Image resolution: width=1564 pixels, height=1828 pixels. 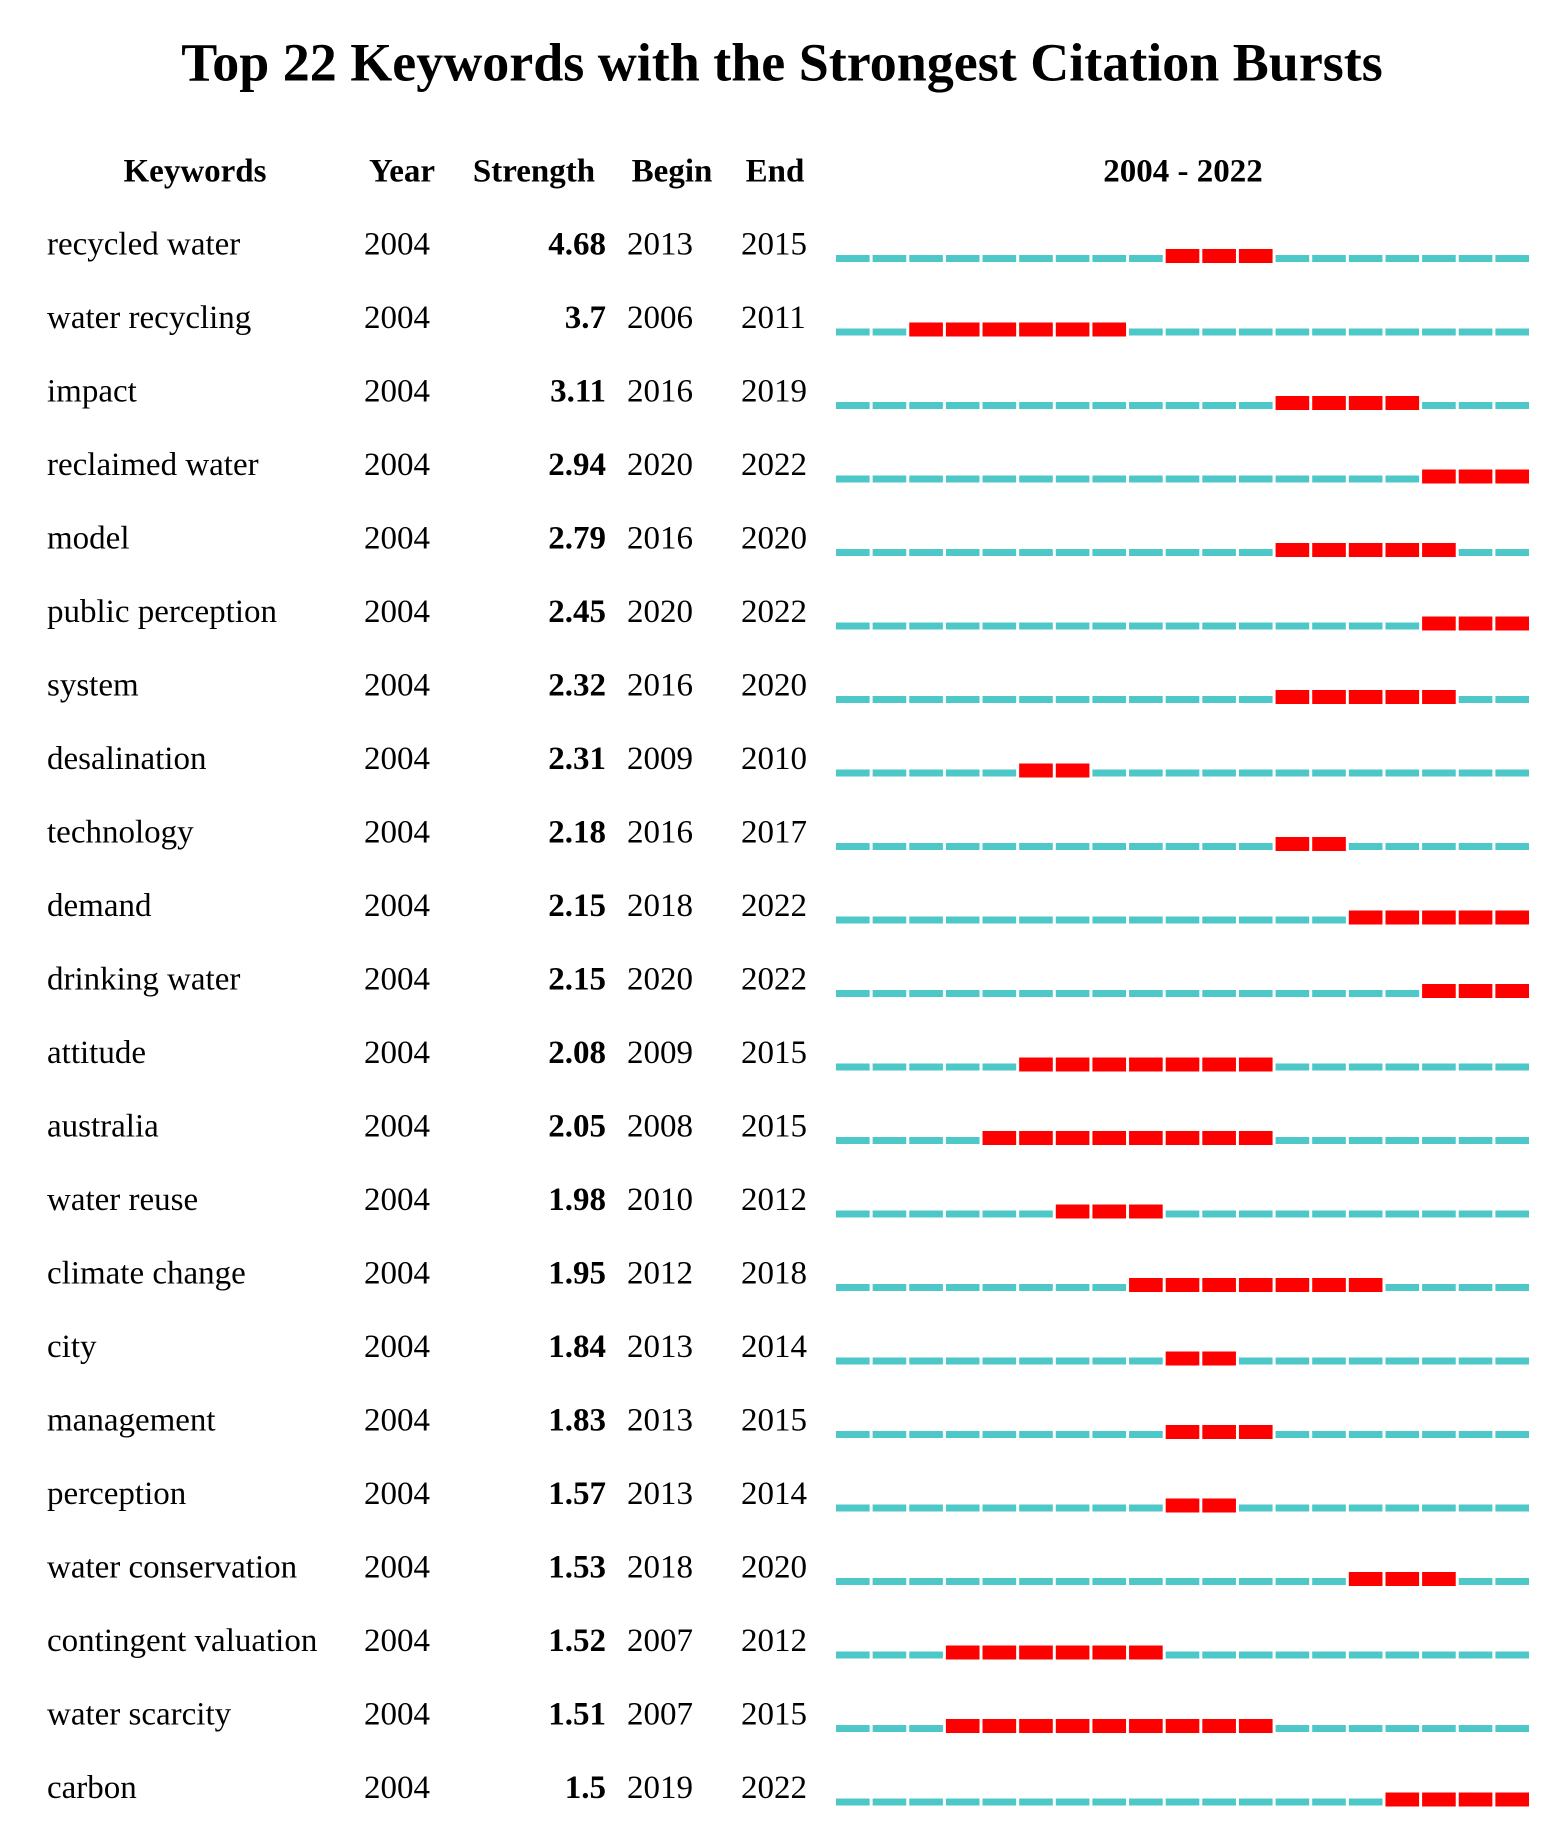 I want to click on begin: 2020, so click(x=660, y=465).